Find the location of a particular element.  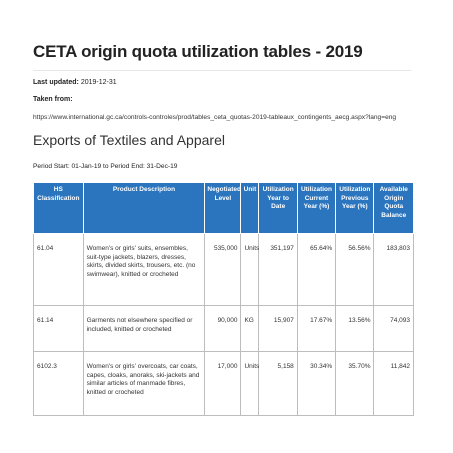

last-updated: Last updated: 2019-12-31 is located at coordinates (75, 82).